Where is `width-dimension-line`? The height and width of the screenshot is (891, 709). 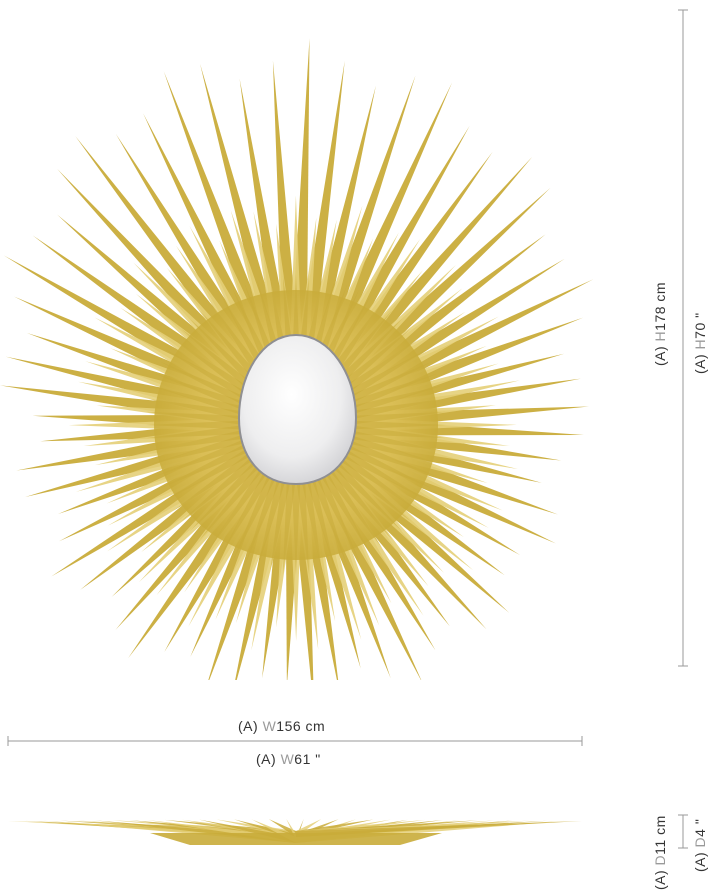
width-dimension-line is located at coordinates (295, 741).